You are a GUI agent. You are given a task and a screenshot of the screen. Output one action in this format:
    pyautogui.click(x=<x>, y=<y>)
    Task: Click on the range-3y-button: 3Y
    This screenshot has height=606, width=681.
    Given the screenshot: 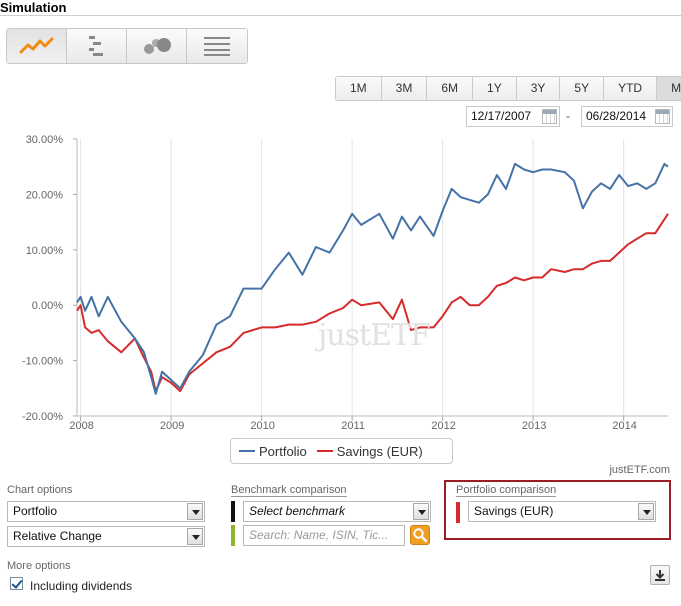 What is the action you would take?
    pyautogui.click(x=538, y=88)
    